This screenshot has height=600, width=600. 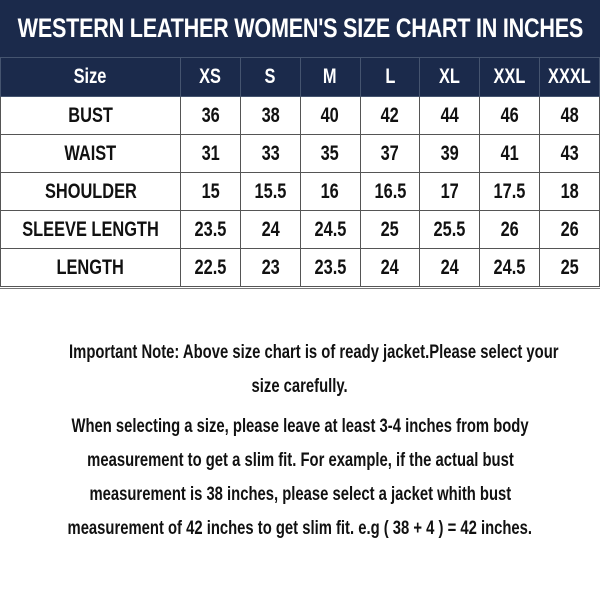 I want to click on row-label: WAIST, so click(x=90, y=153).